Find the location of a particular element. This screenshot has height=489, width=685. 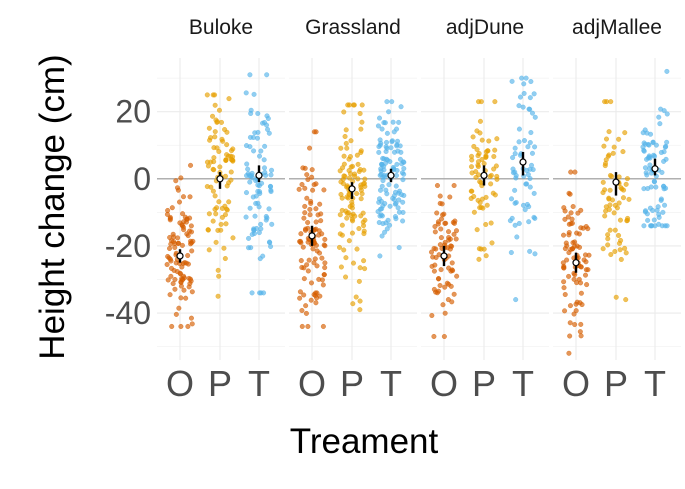

x-tick-label: T is located at coordinates (259, 383).